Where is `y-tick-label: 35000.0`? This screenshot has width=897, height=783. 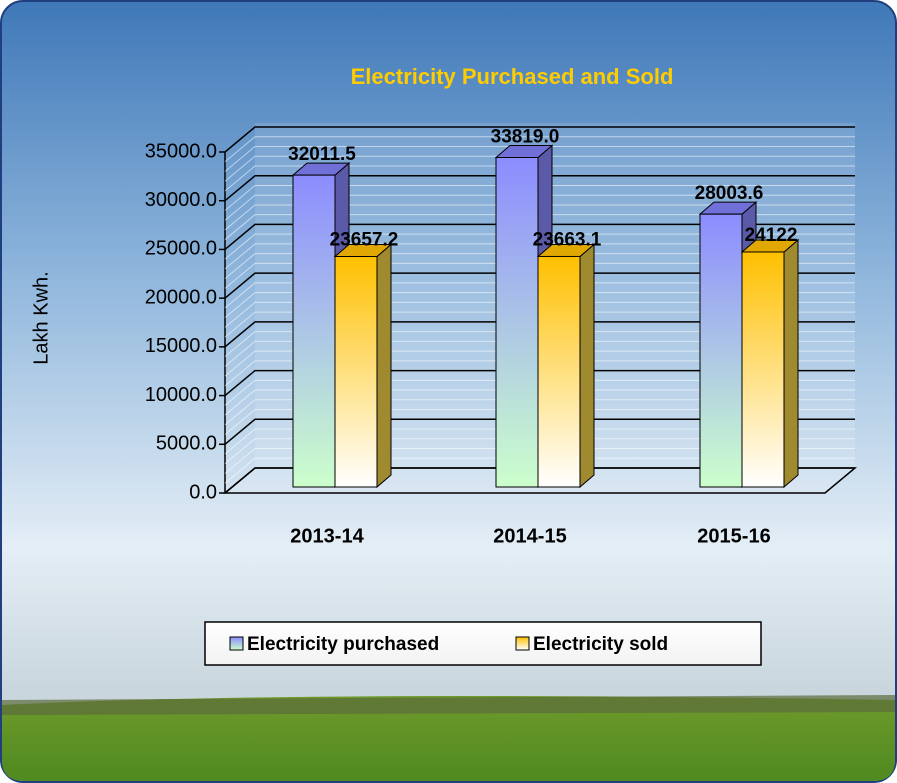
y-tick-label: 35000.0 is located at coordinates (181, 151).